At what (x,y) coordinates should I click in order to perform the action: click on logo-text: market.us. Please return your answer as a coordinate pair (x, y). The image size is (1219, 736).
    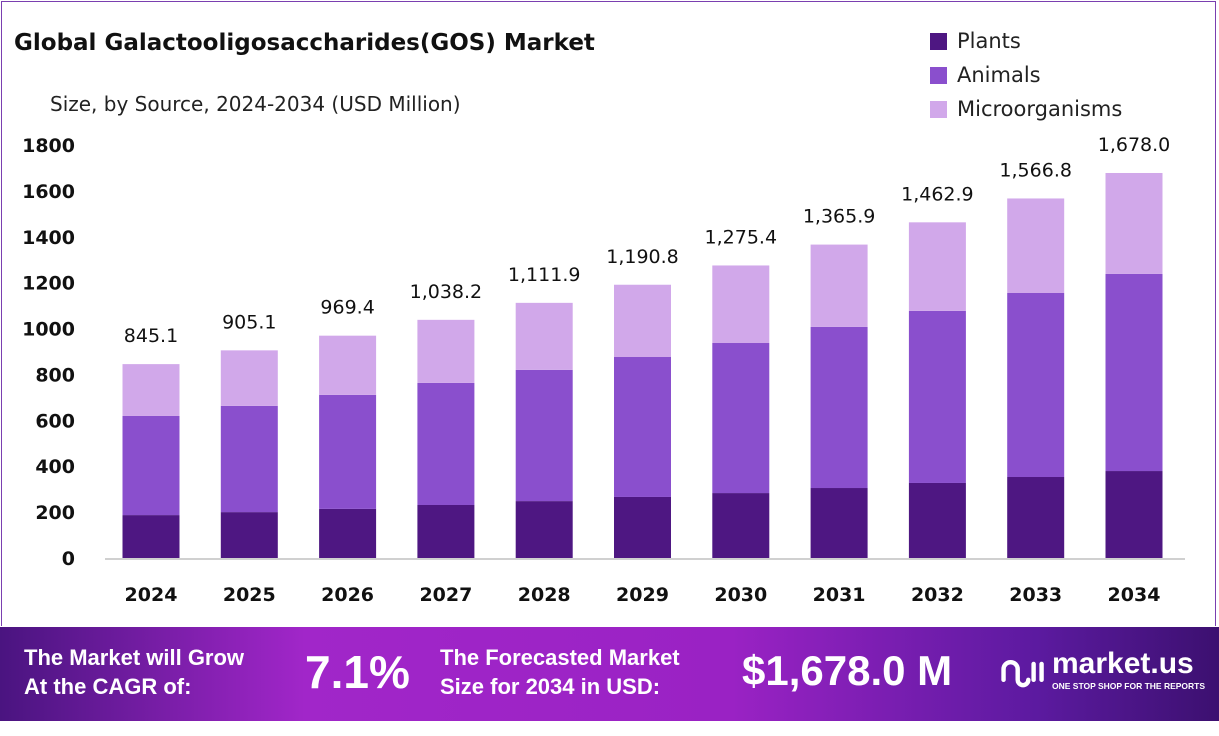
    Looking at the image, I should click on (1123, 663).